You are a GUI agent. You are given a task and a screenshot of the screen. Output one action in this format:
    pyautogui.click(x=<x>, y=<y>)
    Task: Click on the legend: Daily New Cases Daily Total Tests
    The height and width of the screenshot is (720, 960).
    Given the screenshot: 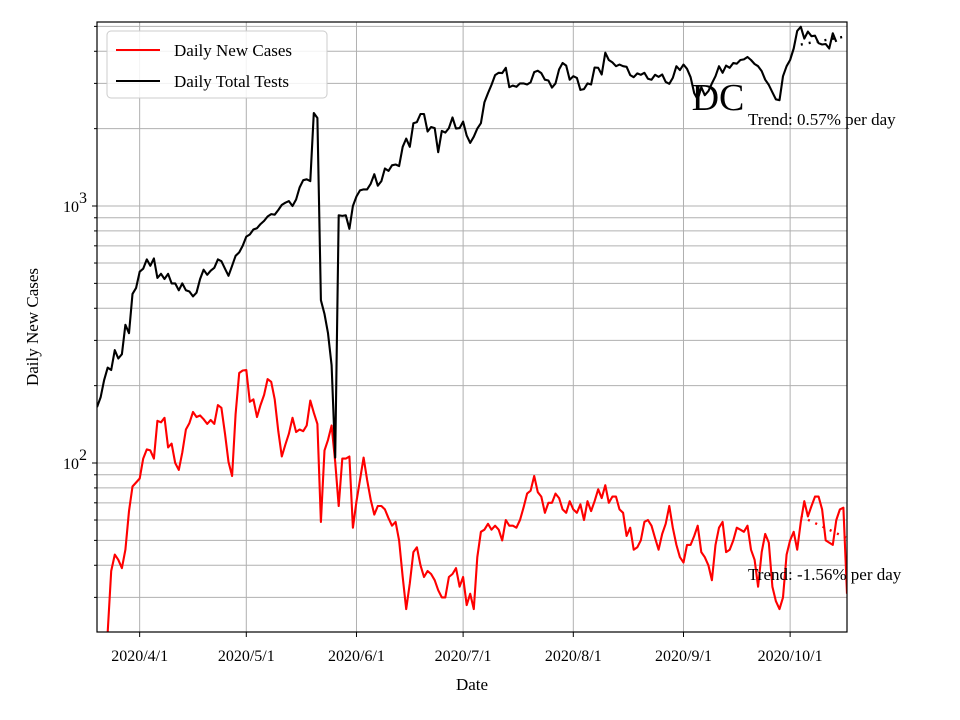 What is the action you would take?
    pyautogui.click(x=217, y=64)
    